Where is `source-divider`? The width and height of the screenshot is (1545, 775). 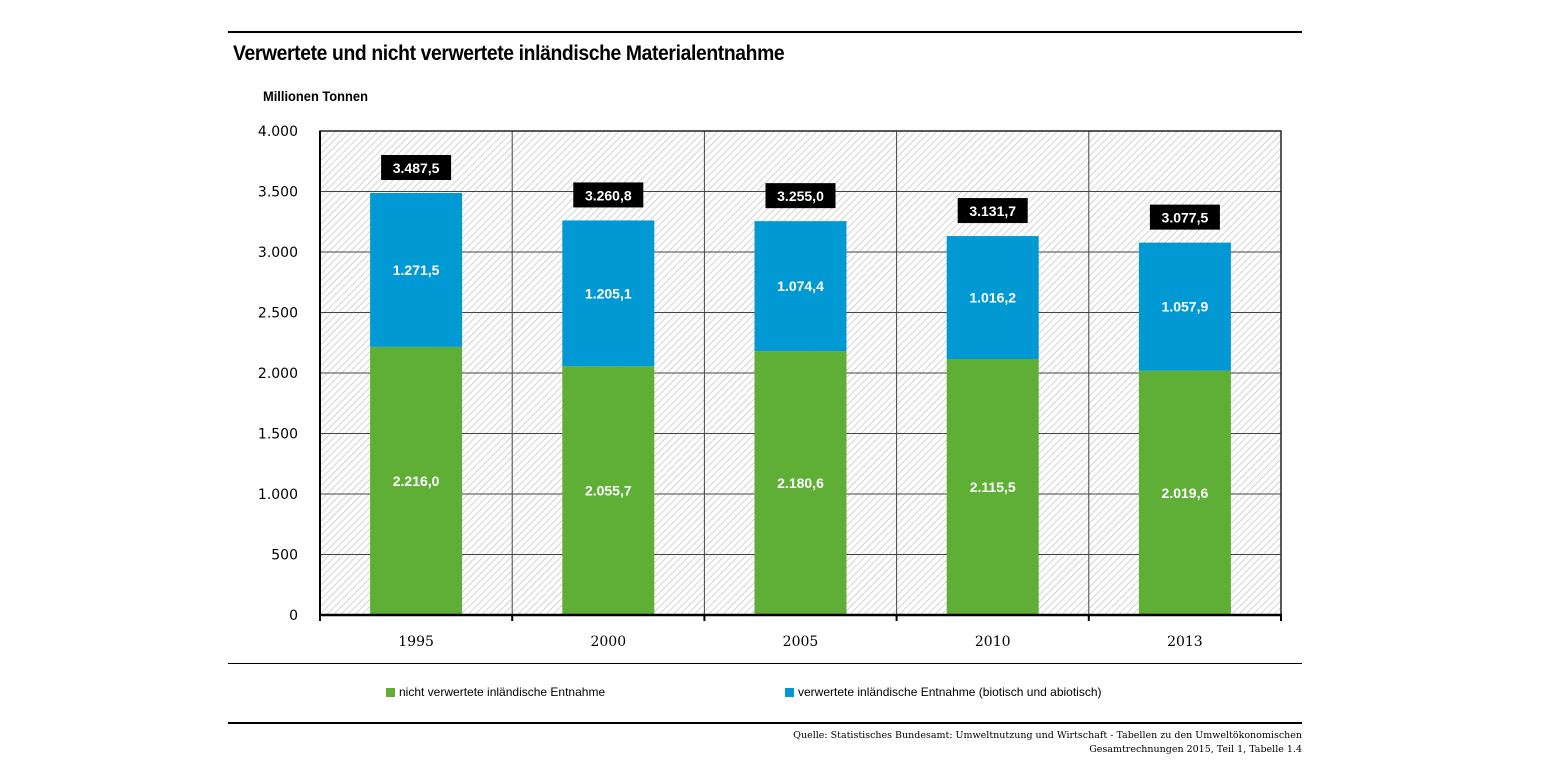 source-divider is located at coordinates (765, 723).